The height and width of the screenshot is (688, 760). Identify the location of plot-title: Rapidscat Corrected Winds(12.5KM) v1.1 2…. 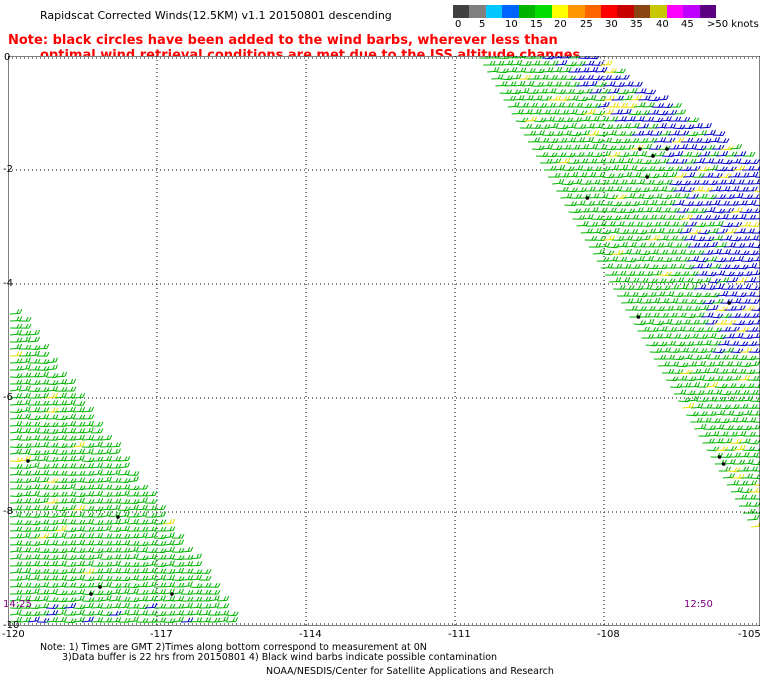
(216, 15).